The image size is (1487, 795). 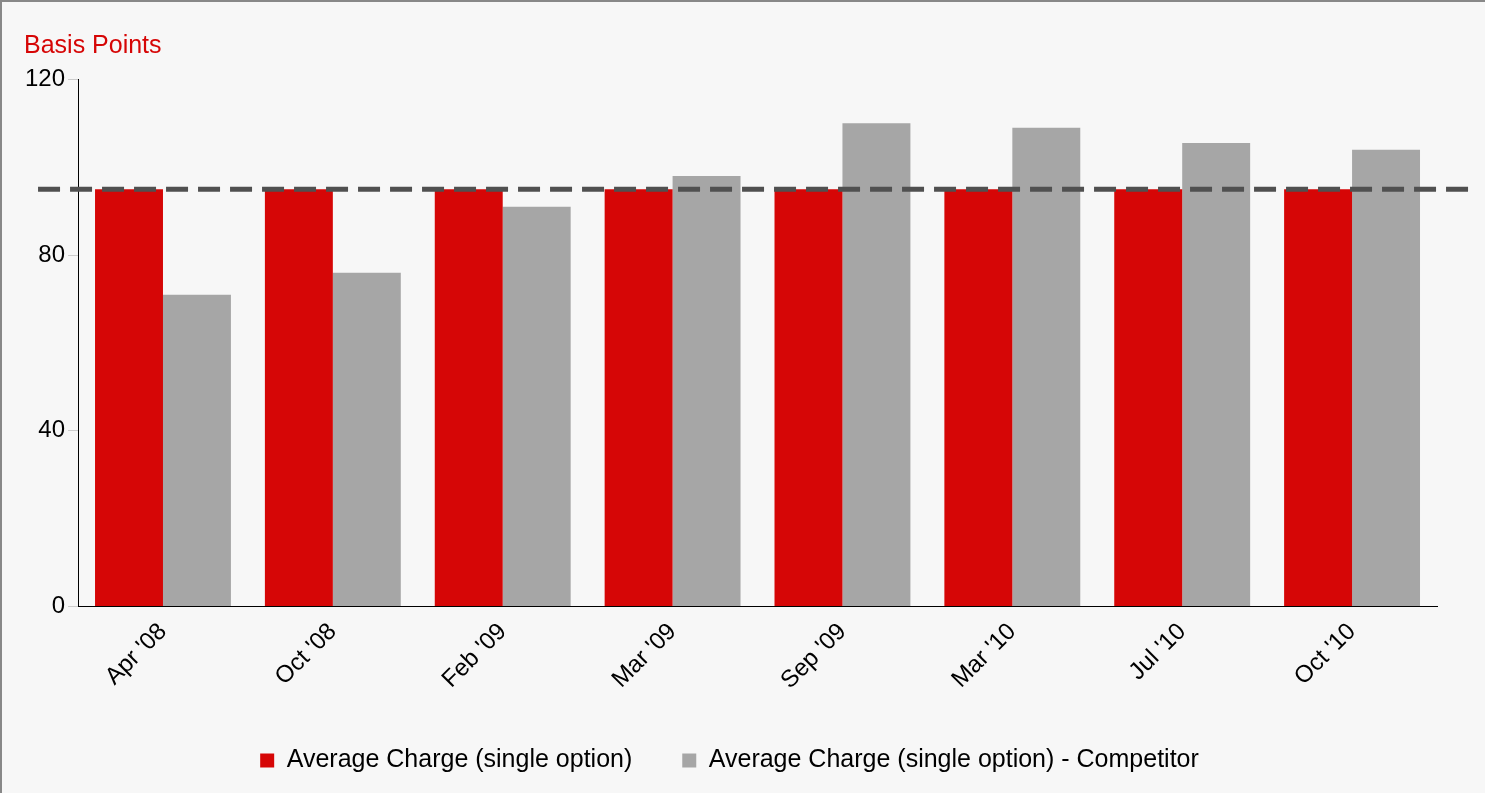 What do you see at coordinates (1156, 650) in the screenshot?
I see `x-tick-label: Jul '10` at bounding box center [1156, 650].